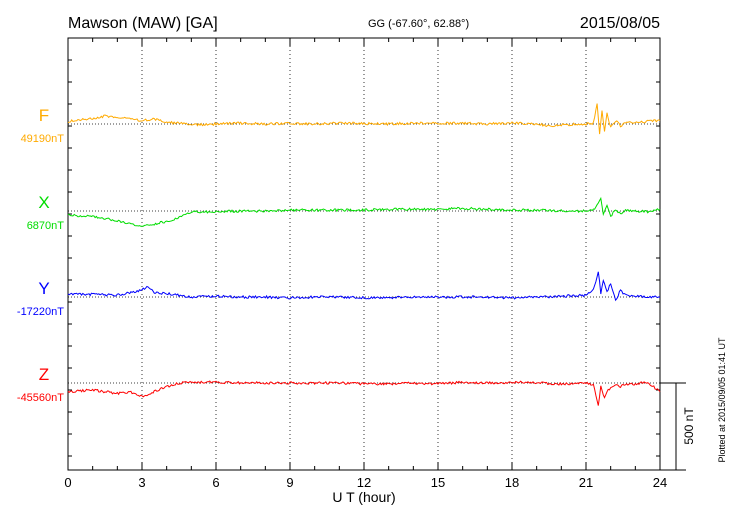 Image resolution: width=730 pixels, height=520 pixels. What do you see at coordinates (40, 255) in the screenshot?
I see `series-labels: F 49190nT X 6870nT Y -17220nT Z -45560nT` at bounding box center [40, 255].